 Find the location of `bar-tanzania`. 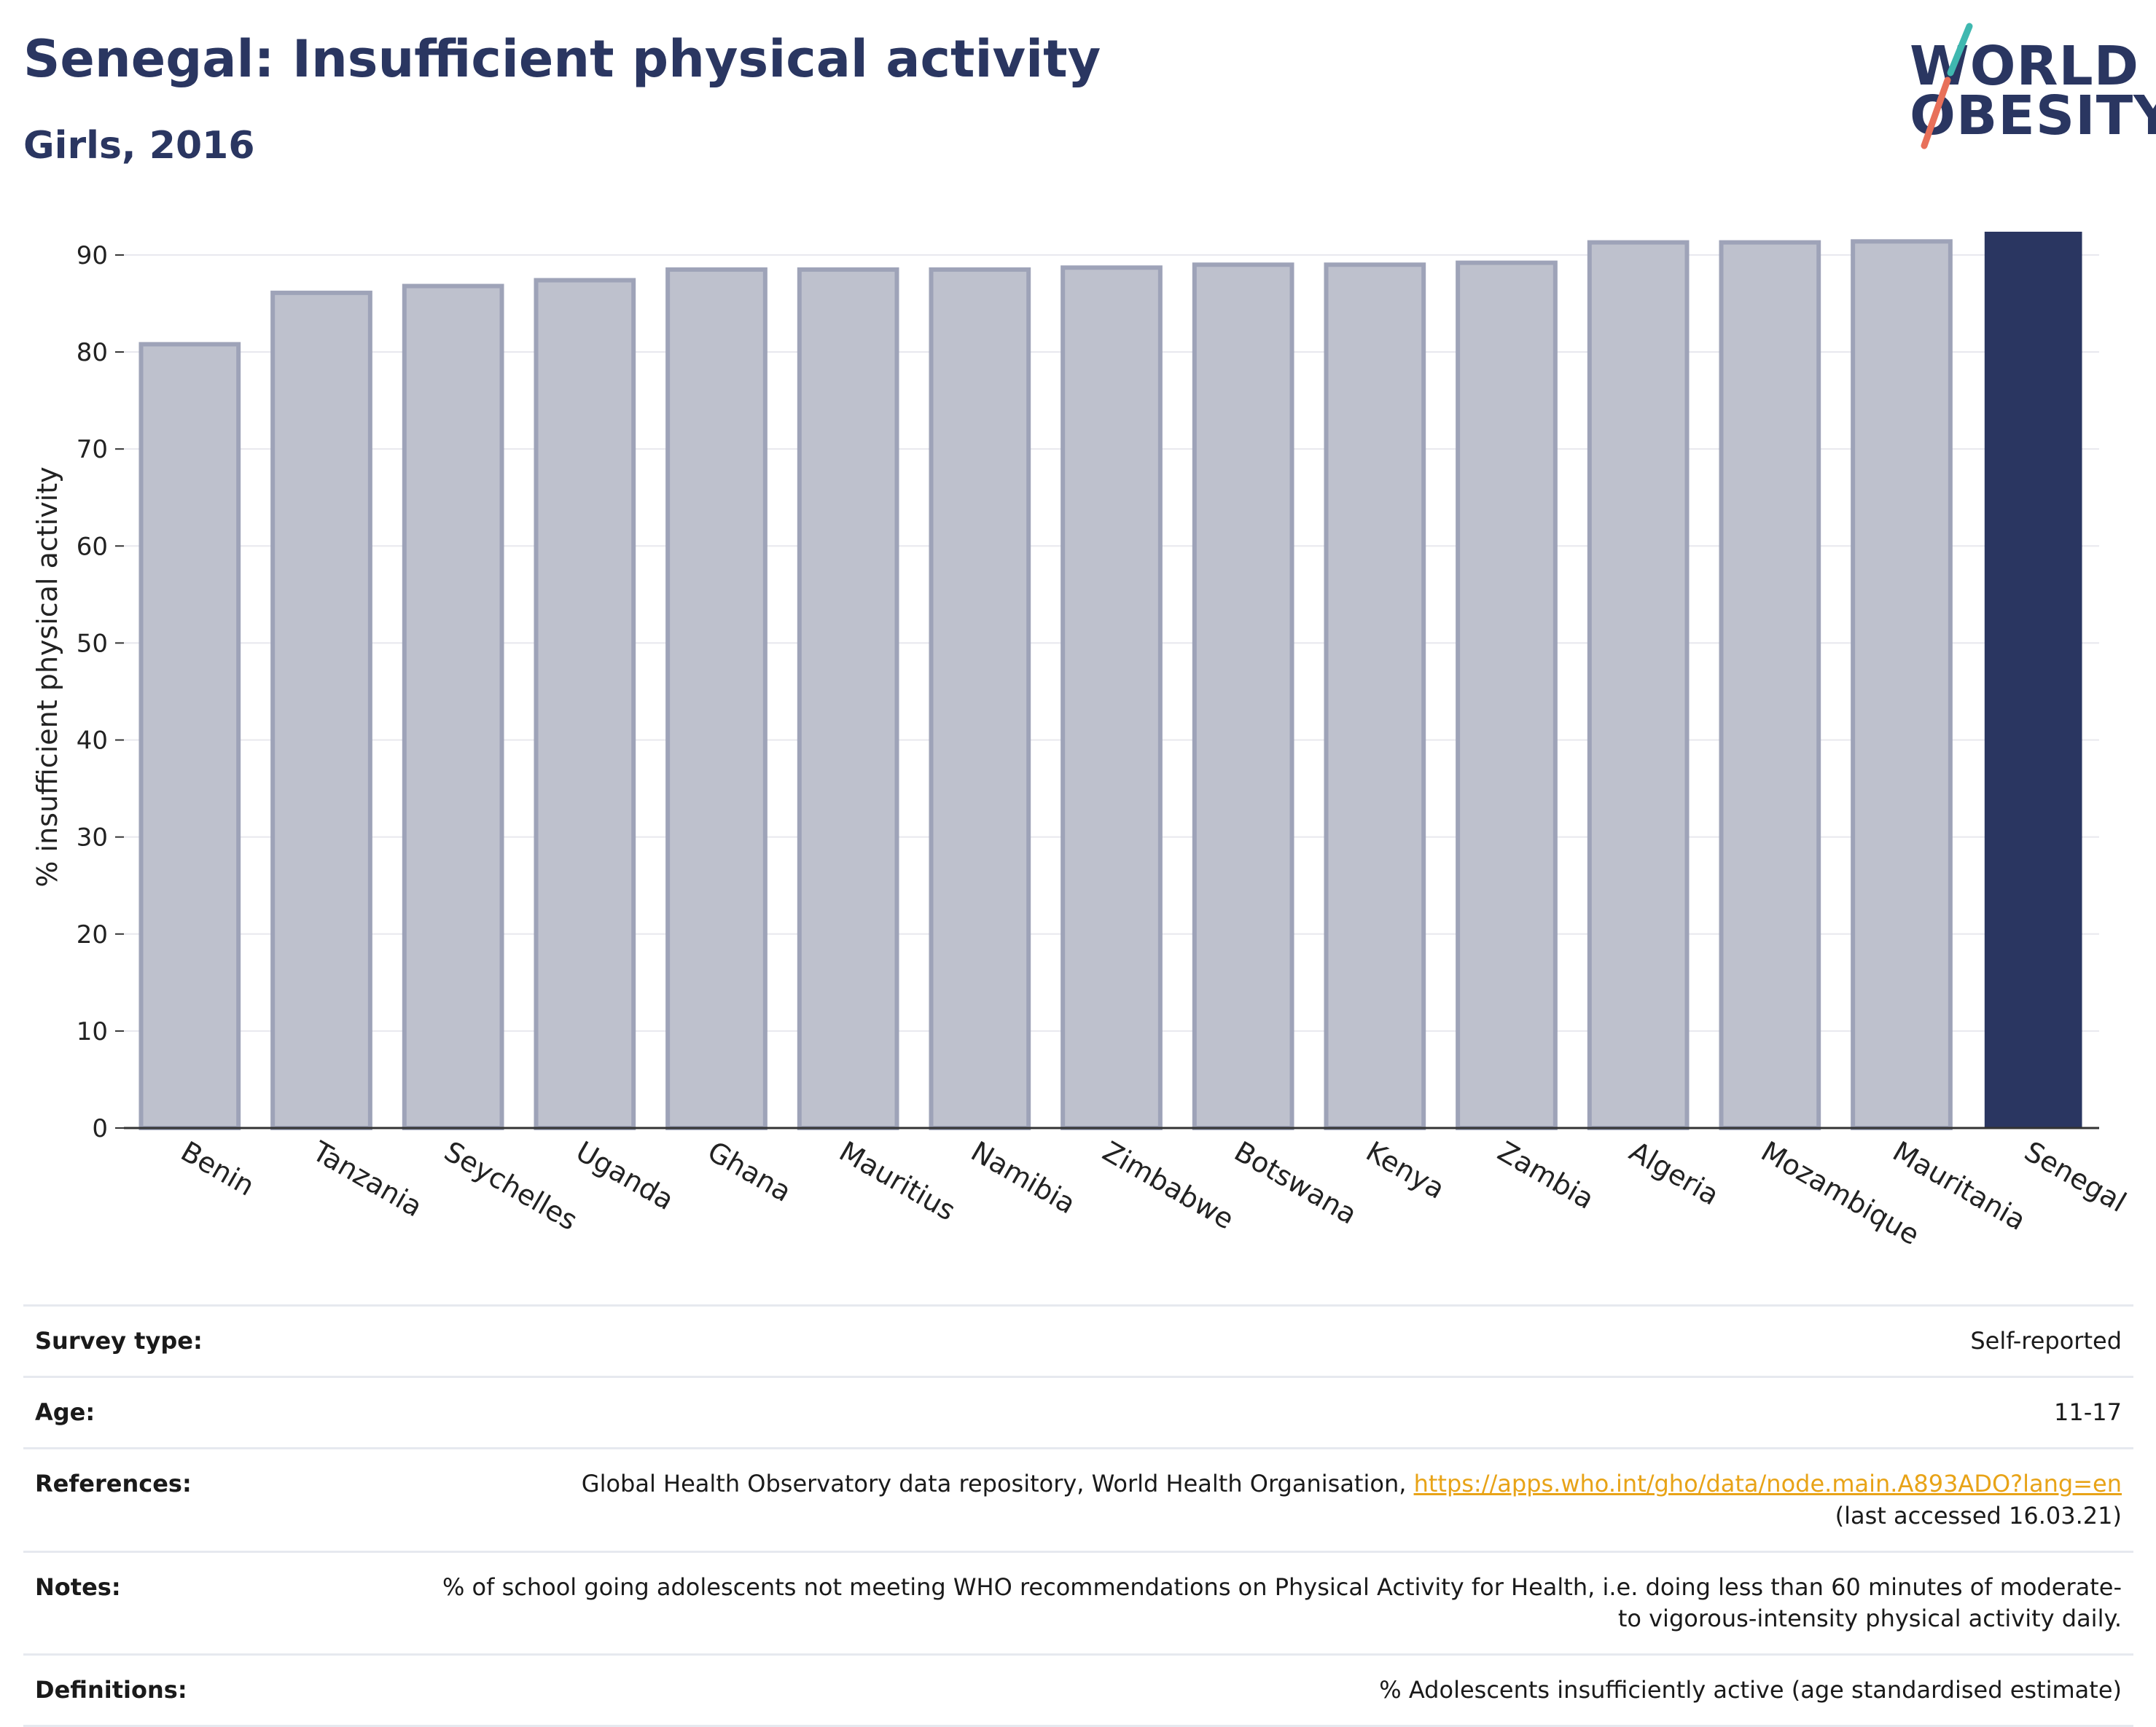

bar-tanzania is located at coordinates (321, 710).